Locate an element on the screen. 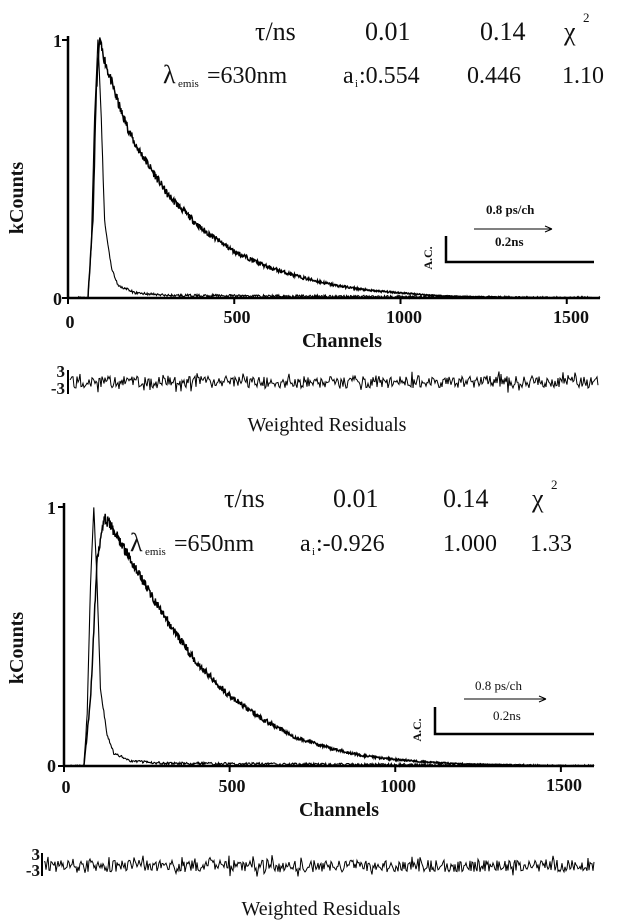 The image size is (622, 923). chi-value: 1.33 is located at coordinates (551, 544).